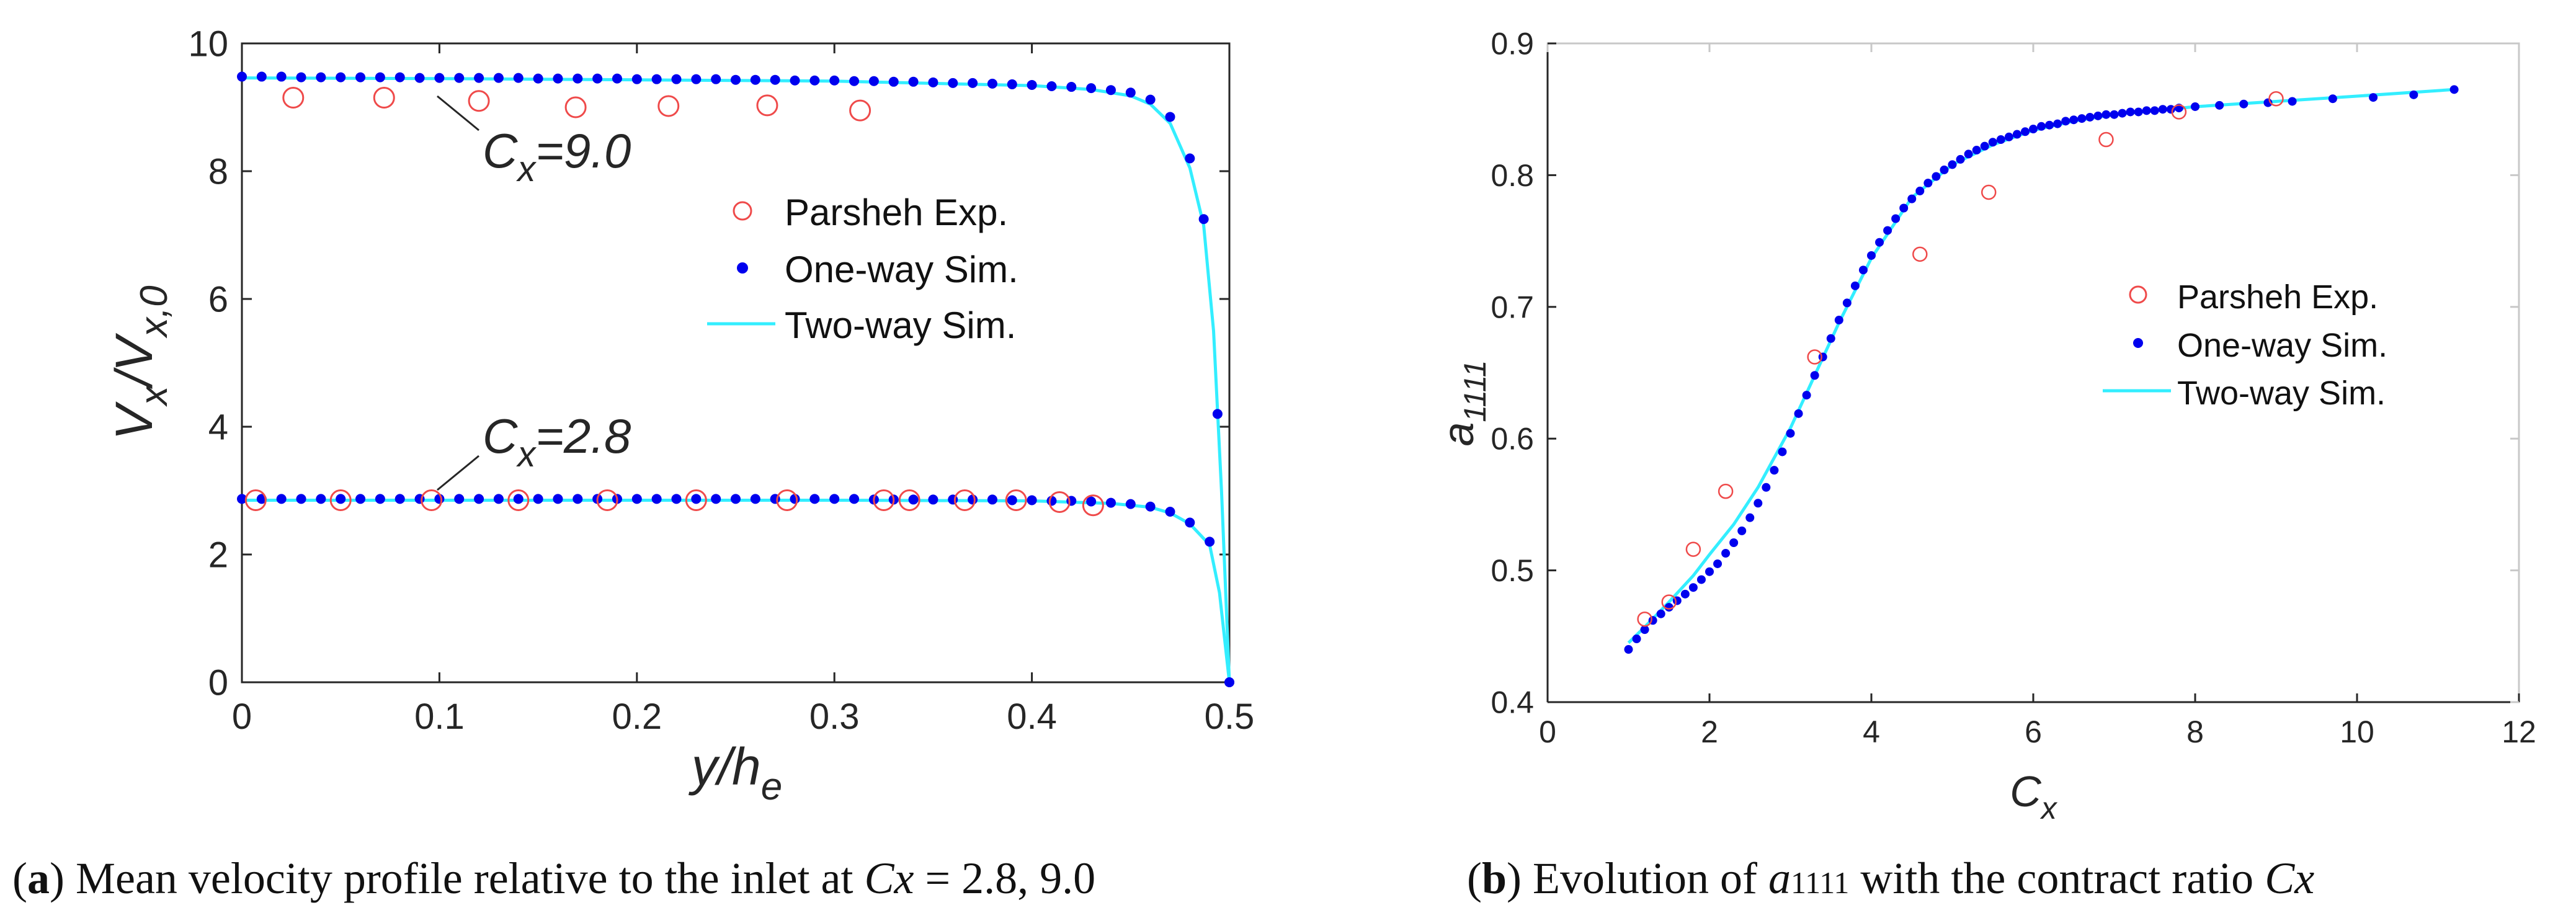  Describe the element at coordinates (862, 269) in the screenshot. I see `chart-a-legend: Parsheh Exp. One-way Sim. Two-way Sim.` at that location.